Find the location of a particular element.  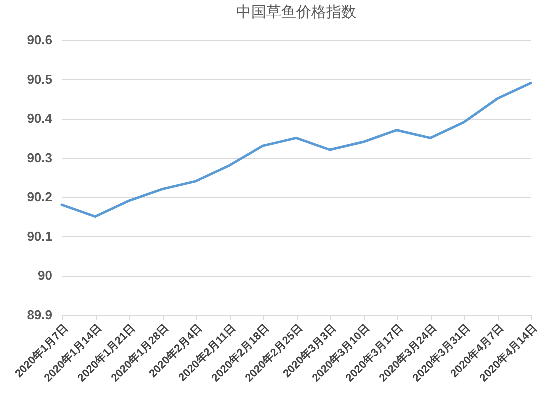

y-tick-label: 90 is located at coordinates (45, 276).